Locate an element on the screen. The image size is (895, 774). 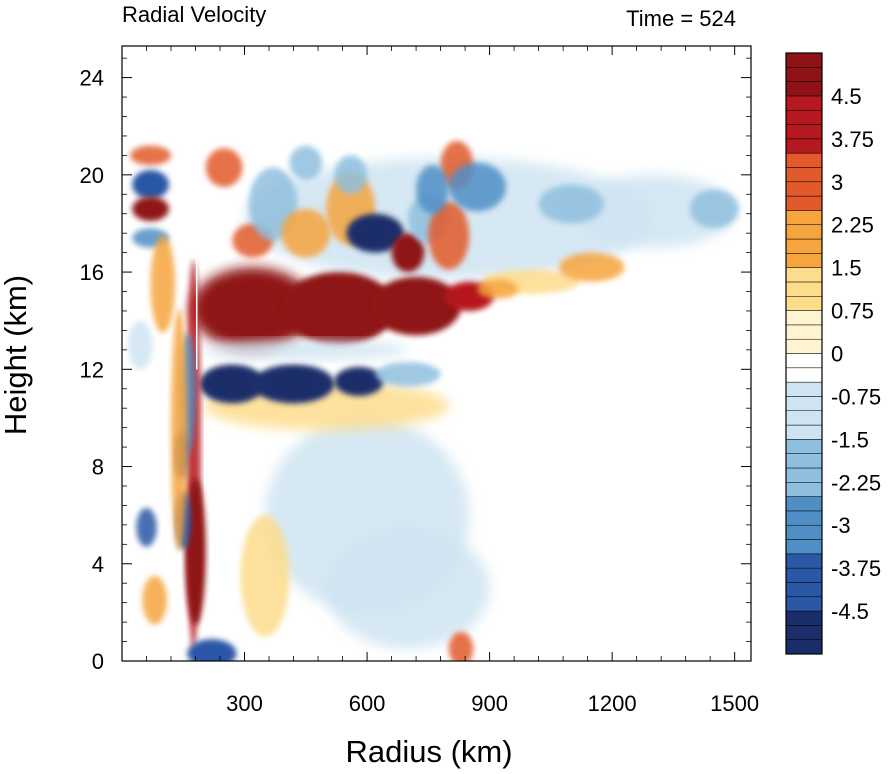
y-tick-label: 8 is located at coordinates (98, 467).